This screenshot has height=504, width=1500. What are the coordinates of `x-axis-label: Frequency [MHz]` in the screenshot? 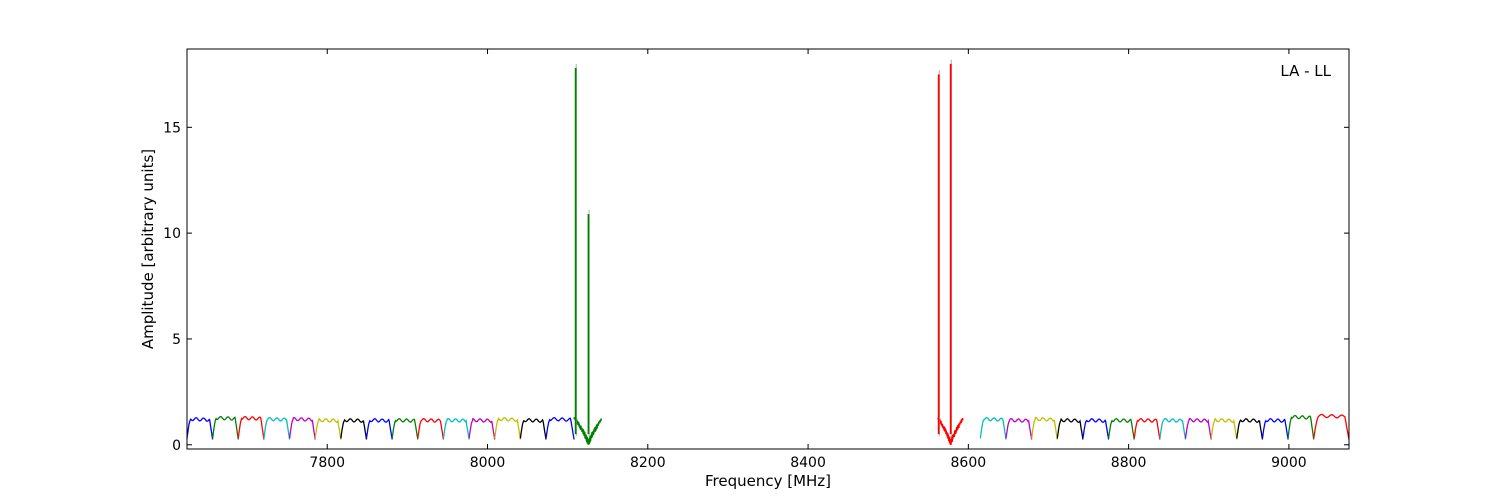 It's located at (768, 481).